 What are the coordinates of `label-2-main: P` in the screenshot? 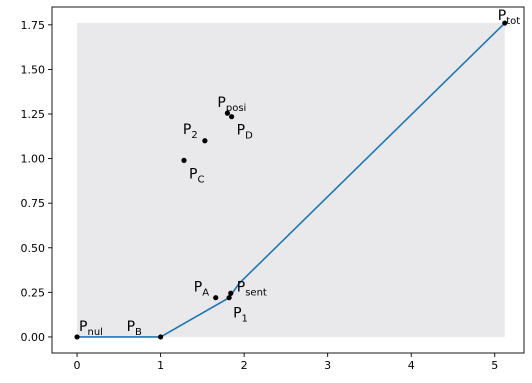 It's located at (187, 130).